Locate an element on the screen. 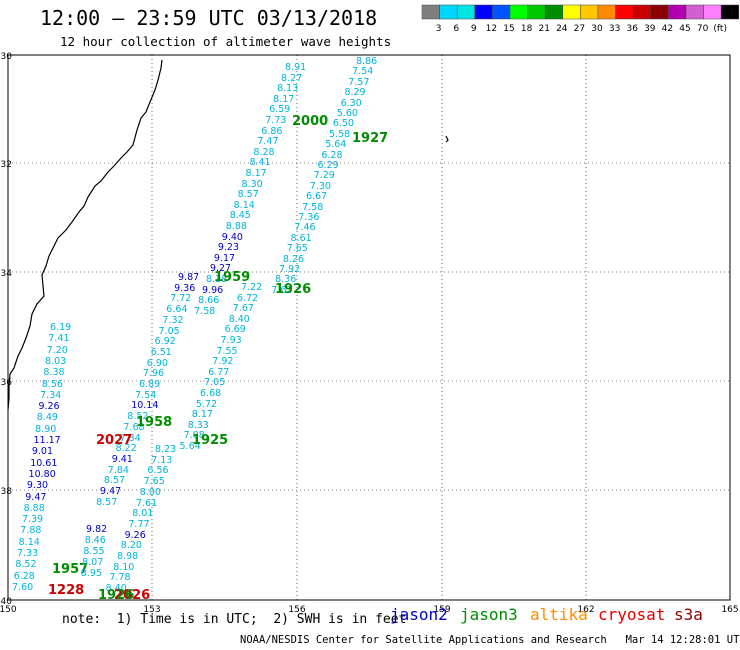 The image size is (740, 650). wave-height-value: 8.29 is located at coordinates (355, 93).